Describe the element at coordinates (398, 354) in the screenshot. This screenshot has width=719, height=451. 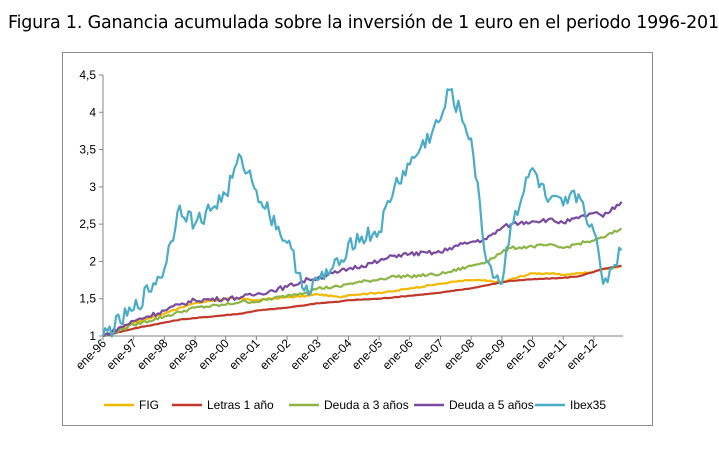
I see `x-tick-label: ene-06` at that location.